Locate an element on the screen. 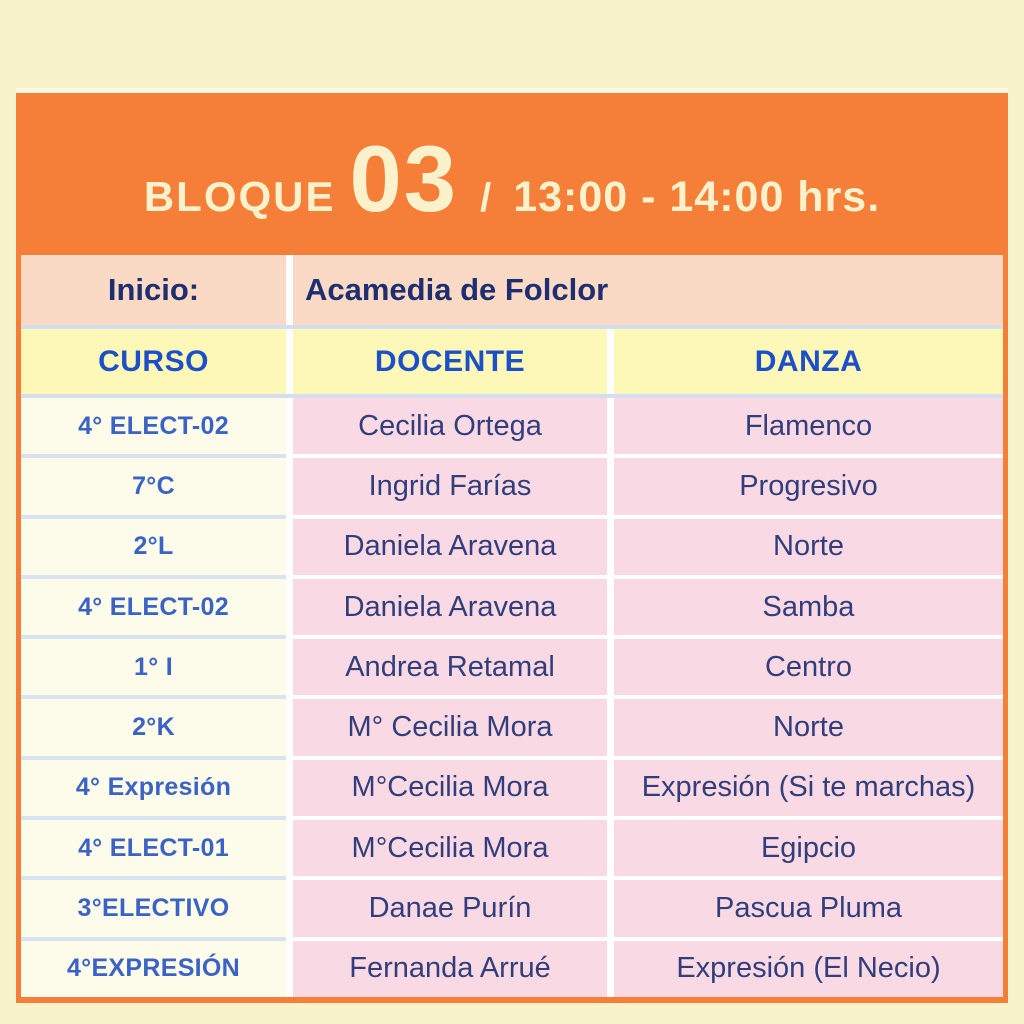  curso-cell: 1° I is located at coordinates (153, 667).